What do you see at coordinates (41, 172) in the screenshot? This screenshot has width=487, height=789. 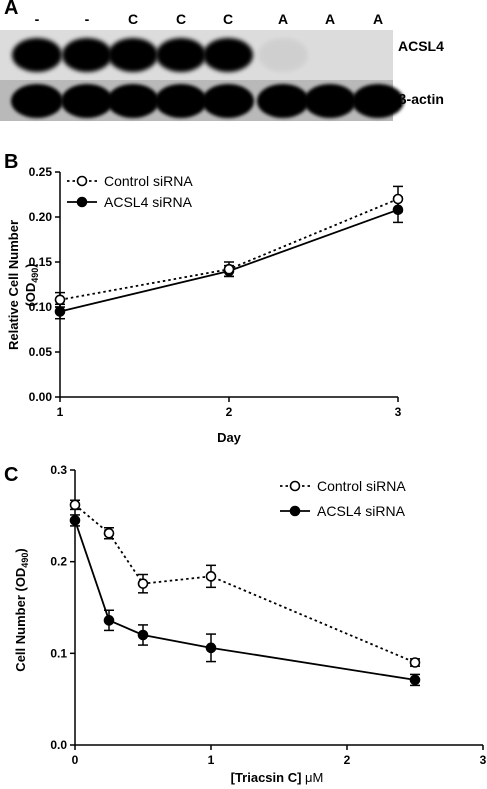 I see `chart-b-ytick-label: 0.25` at bounding box center [41, 172].